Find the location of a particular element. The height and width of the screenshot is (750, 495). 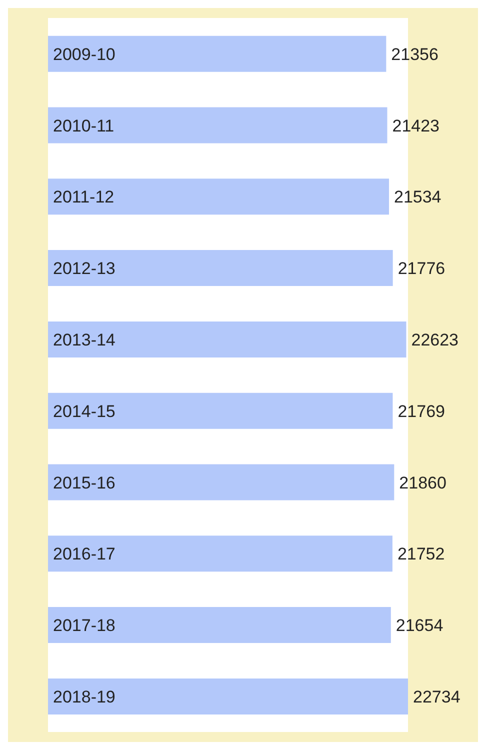

y-tick-label: 2012-13 is located at coordinates (84, 268).